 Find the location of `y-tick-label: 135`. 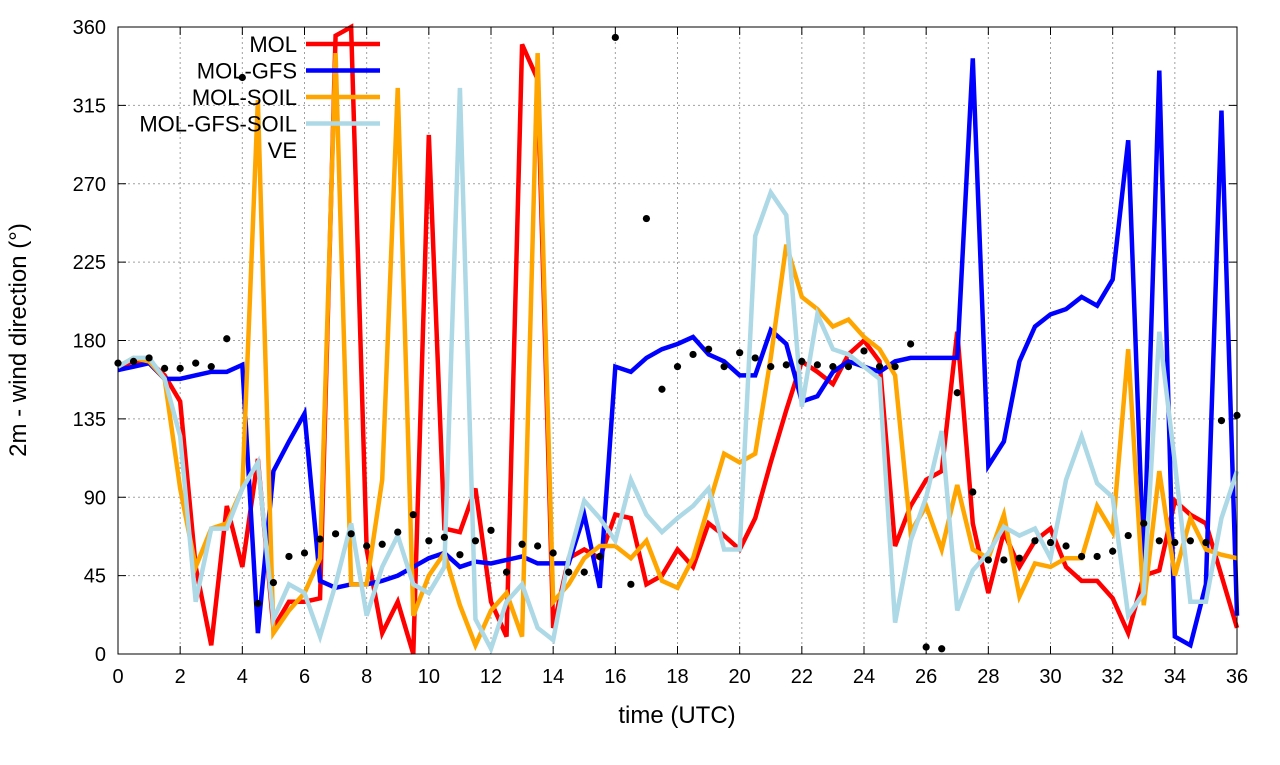

y-tick-label: 135 is located at coordinates (89, 420).